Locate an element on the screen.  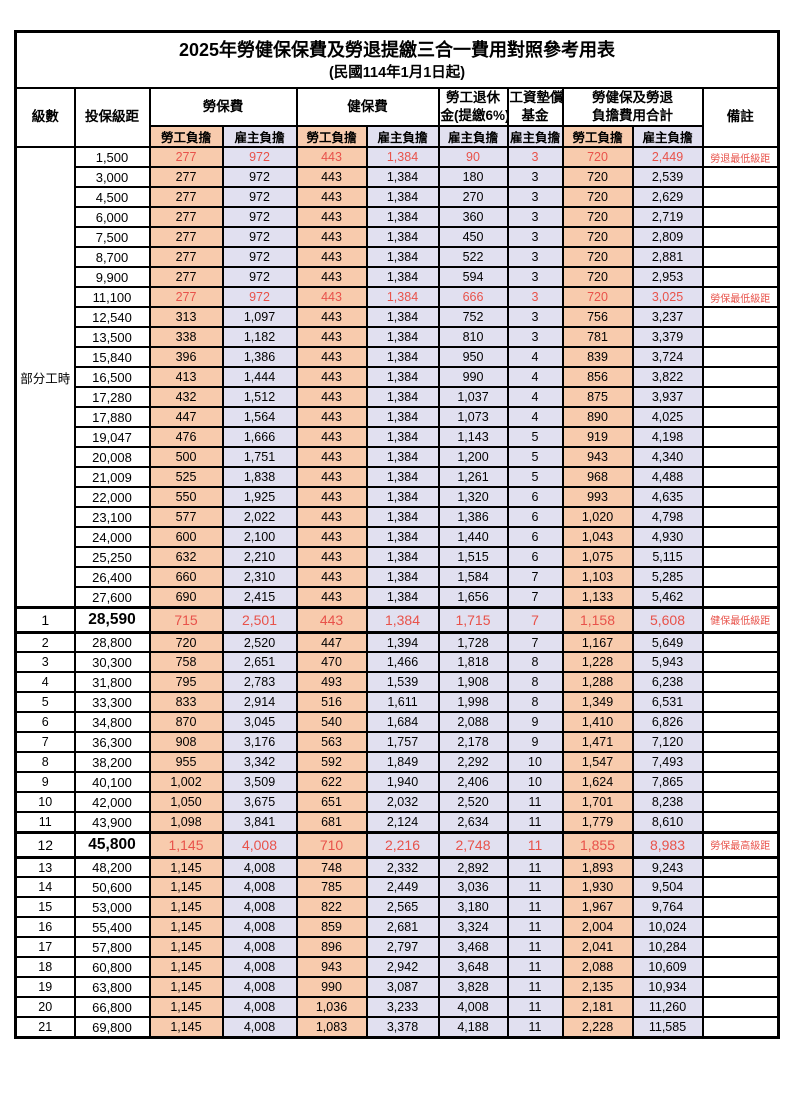
cell-health-employer: 2,942 is located at coordinates (402, 967).